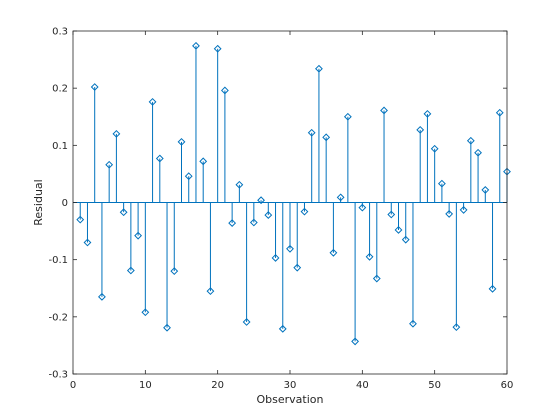 This screenshot has height=420, width=560. I want to click on y-tick-label: 0, so click(65, 203).